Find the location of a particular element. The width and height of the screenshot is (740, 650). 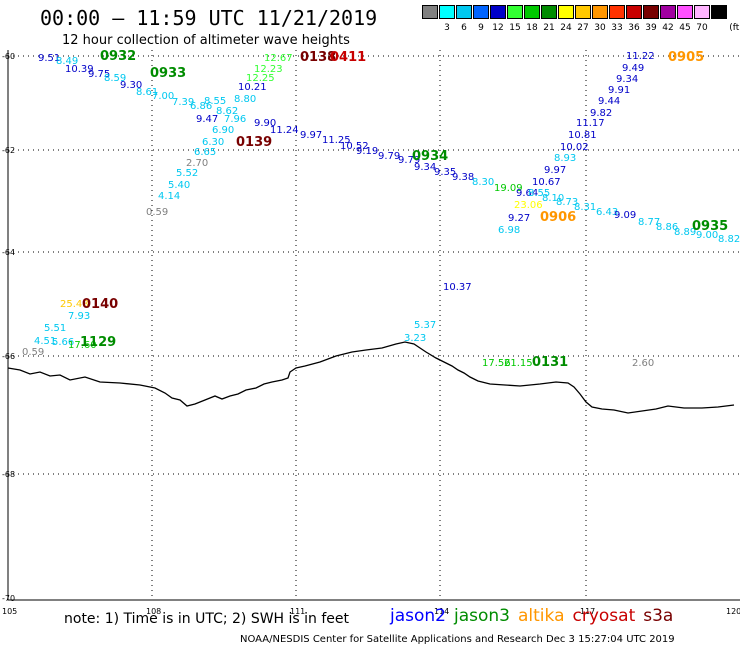

wave-height-label: 8.86 is located at coordinates (667, 227).